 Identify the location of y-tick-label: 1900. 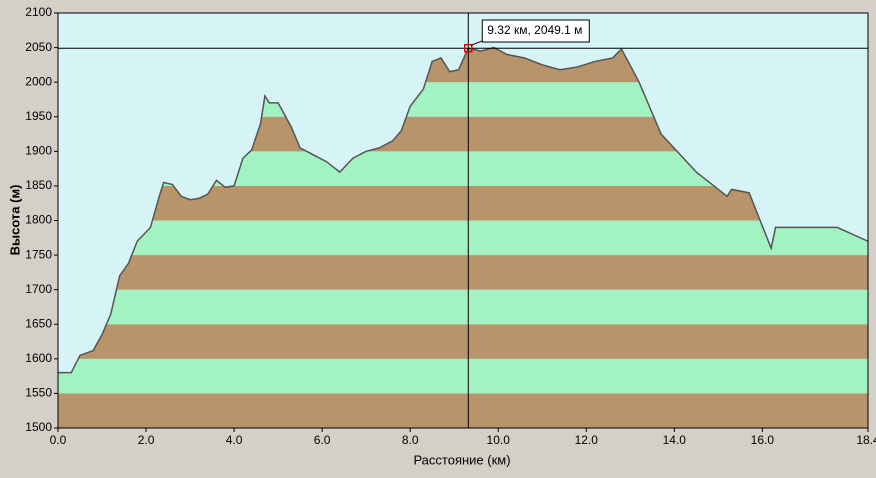
(38, 151).